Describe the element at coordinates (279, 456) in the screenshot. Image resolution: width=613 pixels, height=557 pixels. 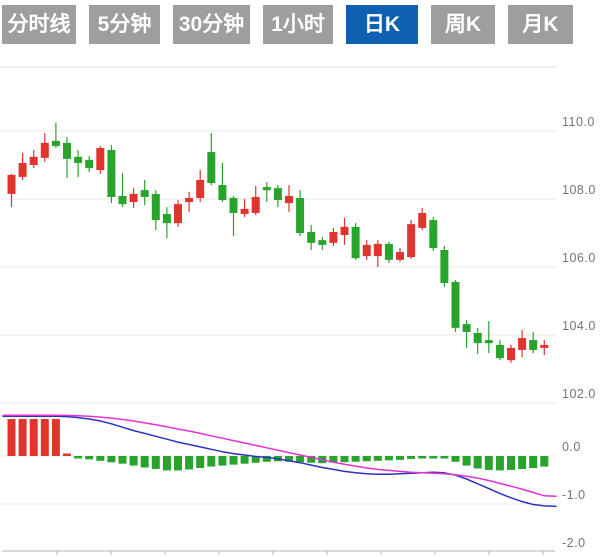
I see `macd-line-dea` at that location.